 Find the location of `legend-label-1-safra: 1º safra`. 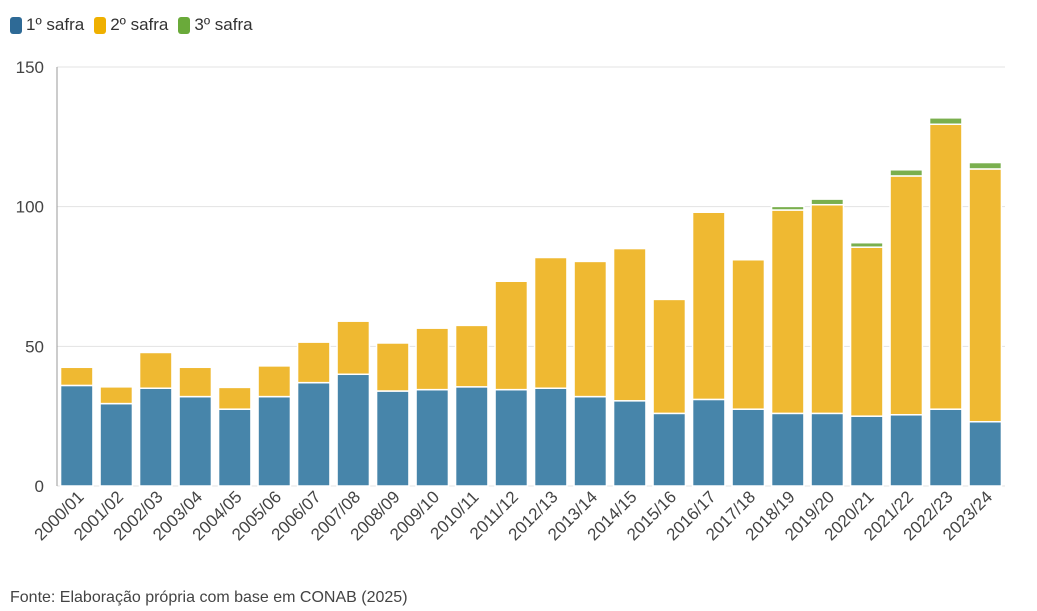

legend-label-1-safra: 1º safra is located at coordinates (55, 24).